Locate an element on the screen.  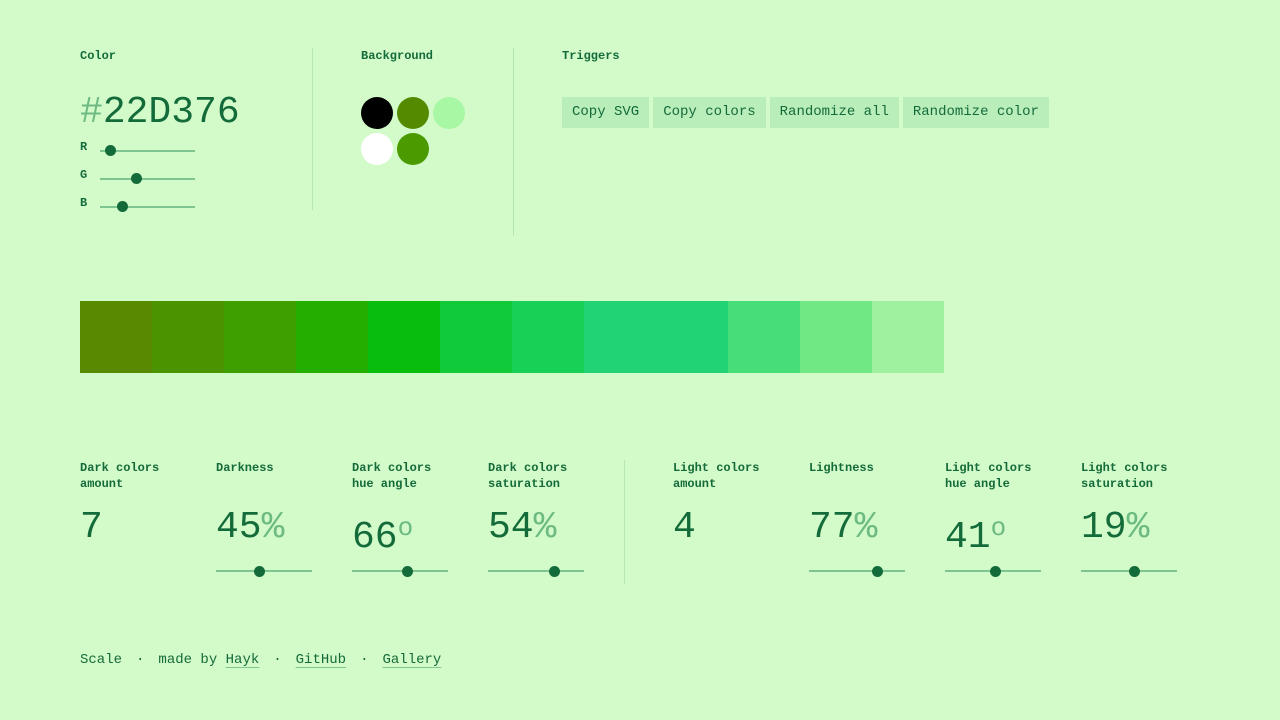
light-hue-number: 41 is located at coordinates (968, 537).